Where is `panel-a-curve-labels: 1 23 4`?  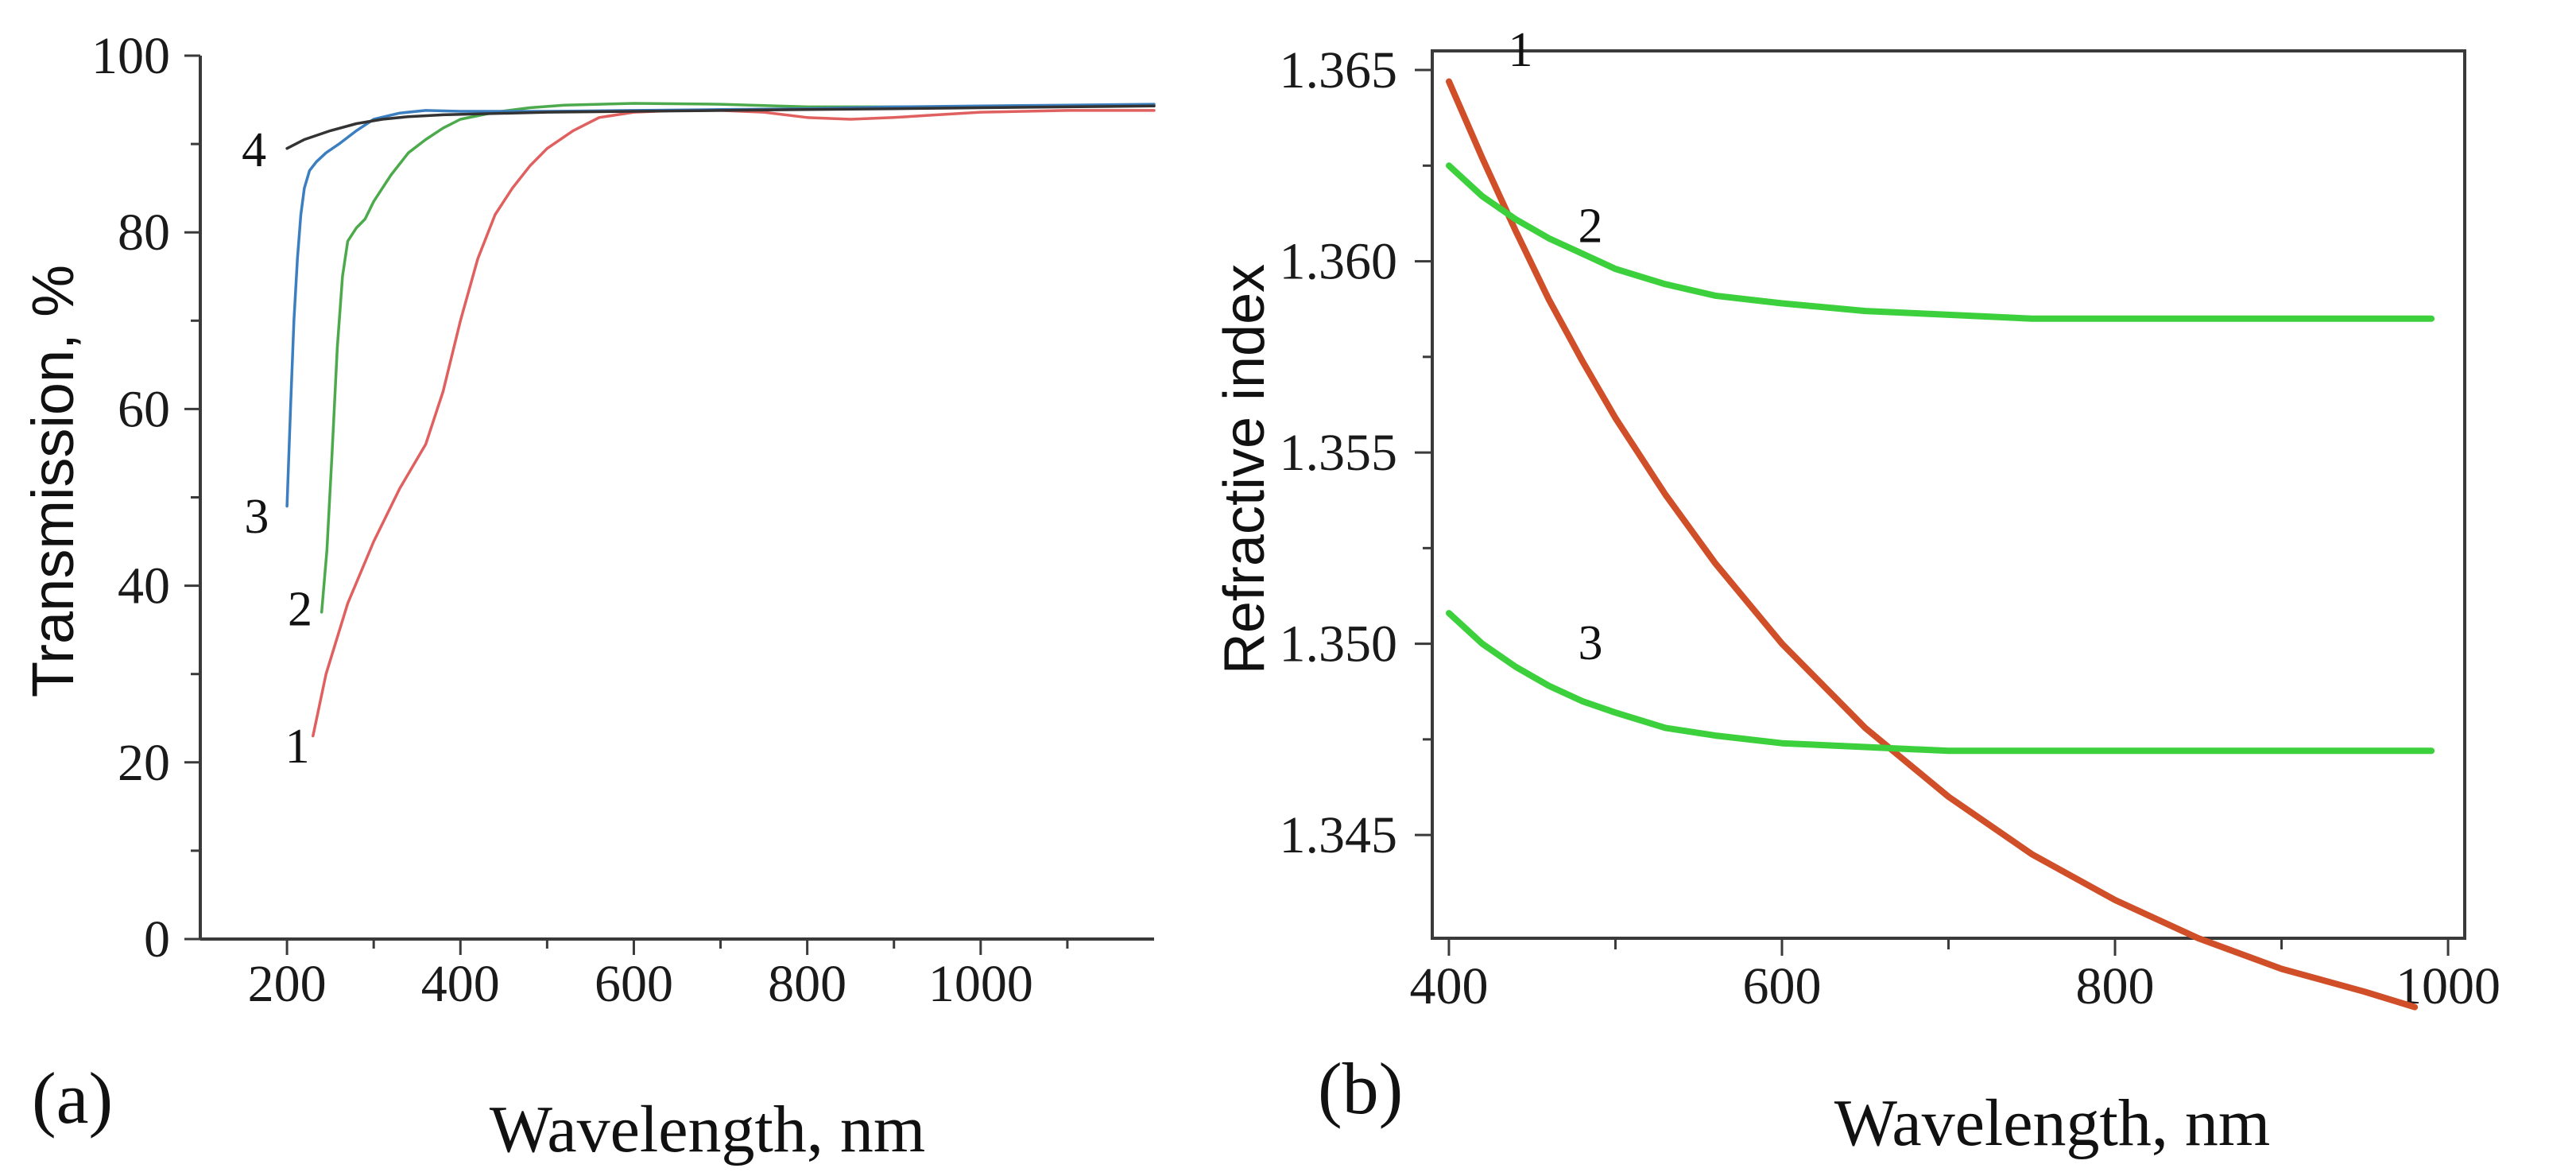
panel-a-curve-labels: 1 23 4 is located at coordinates (277, 449).